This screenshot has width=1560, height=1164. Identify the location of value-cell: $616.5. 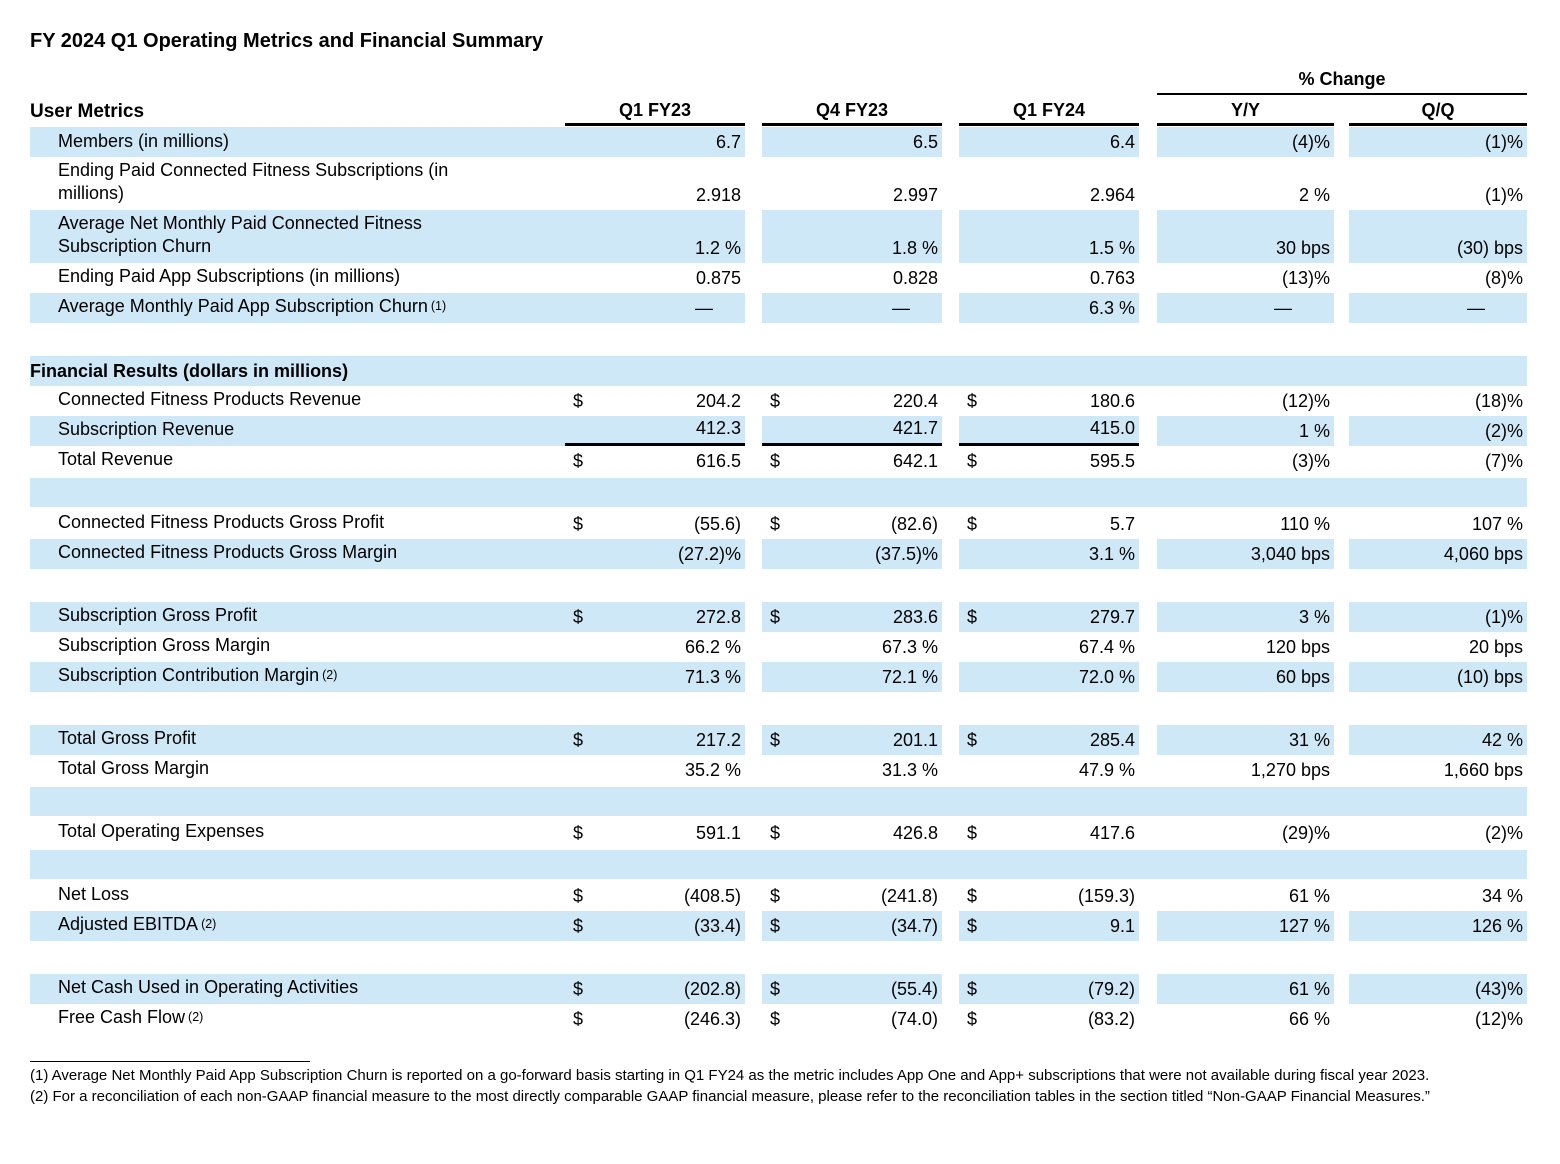
(655, 461).